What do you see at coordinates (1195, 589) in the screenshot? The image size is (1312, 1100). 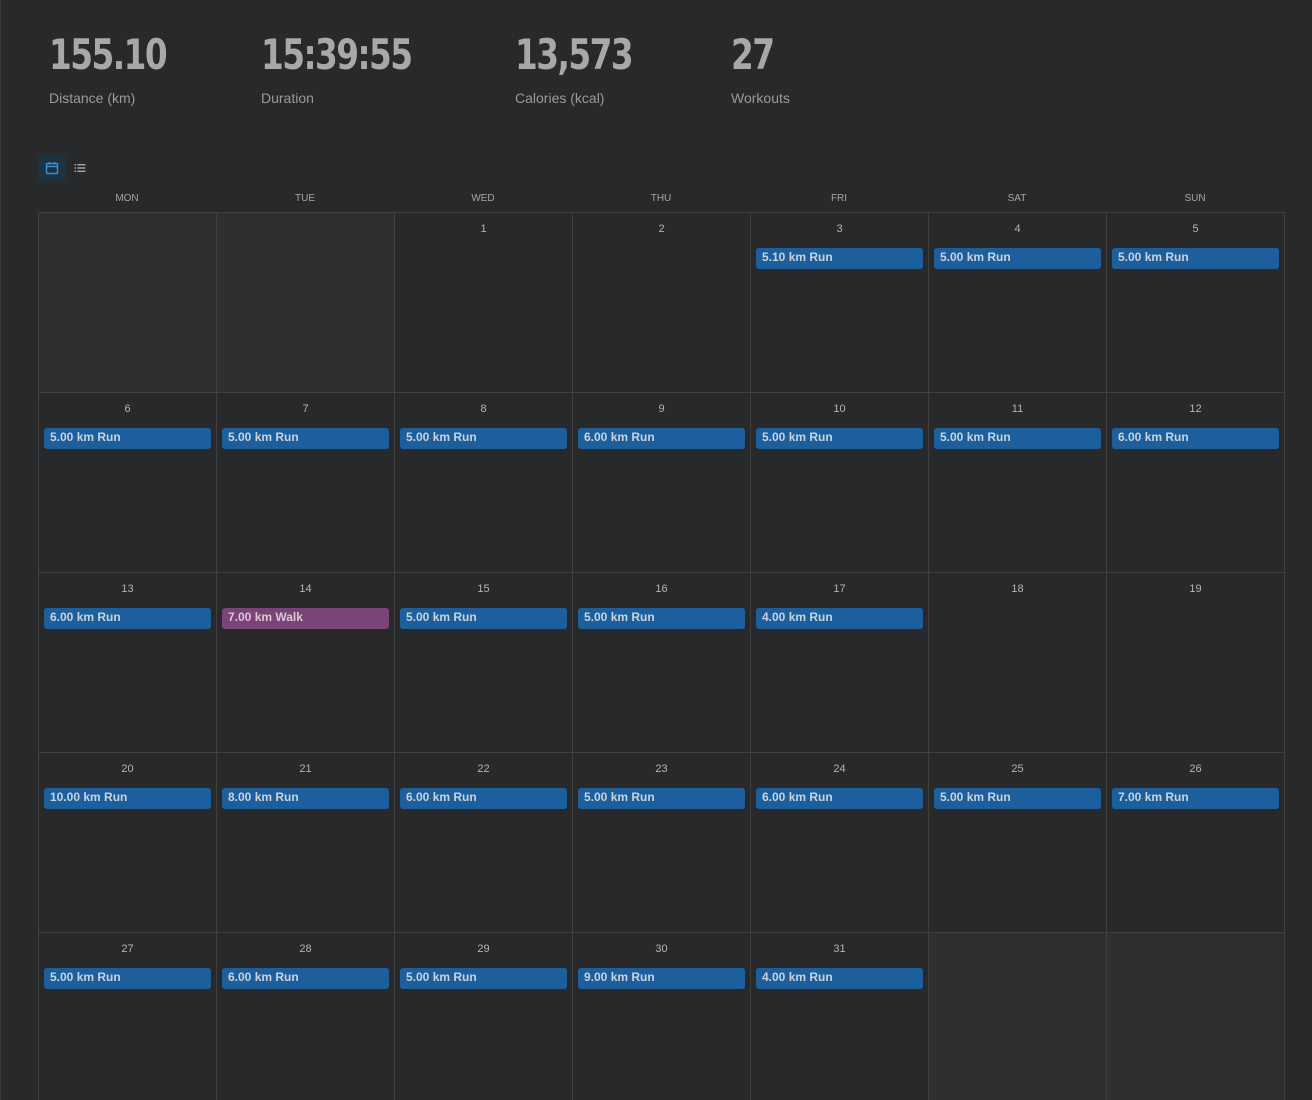 I see `day-number: 19` at bounding box center [1195, 589].